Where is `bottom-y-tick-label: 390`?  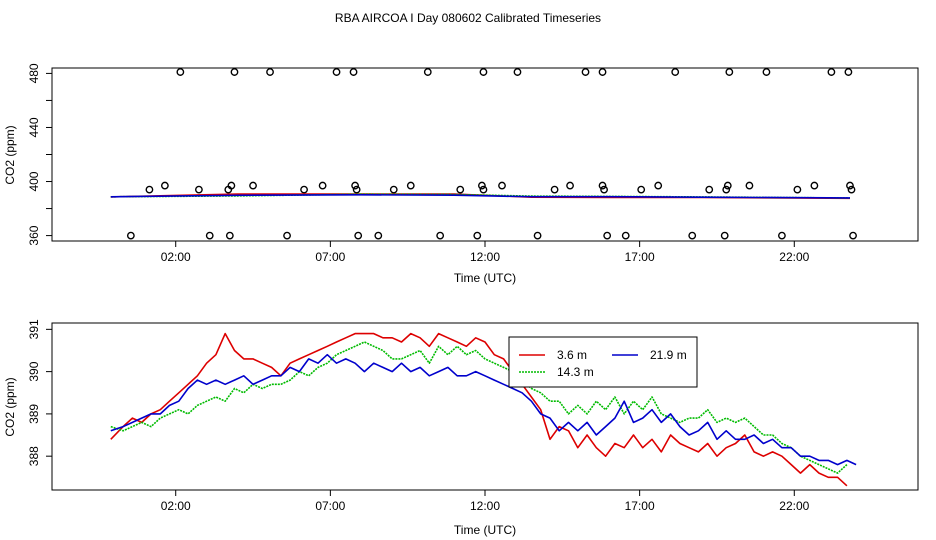 bottom-y-tick-label: 390 is located at coordinates (34, 371).